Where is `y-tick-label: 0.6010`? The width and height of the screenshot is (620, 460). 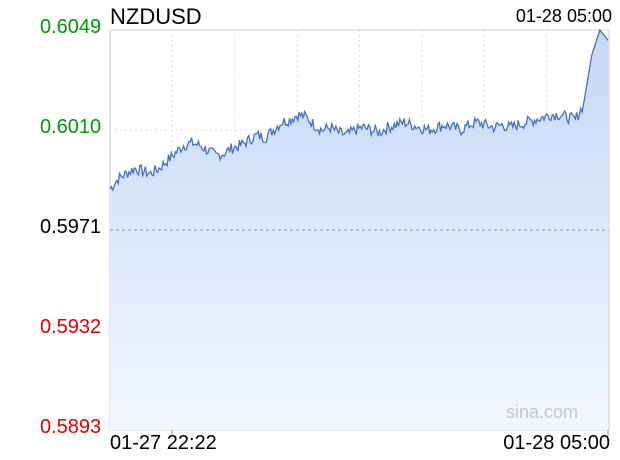
y-tick-label: 0.6010 is located at coordinates (71, 127).